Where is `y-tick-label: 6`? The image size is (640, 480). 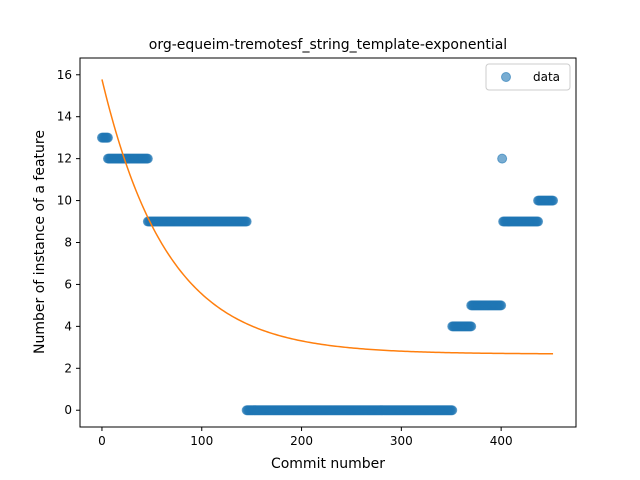 y-tick-label: 6 is located at coordinates (68, 284).